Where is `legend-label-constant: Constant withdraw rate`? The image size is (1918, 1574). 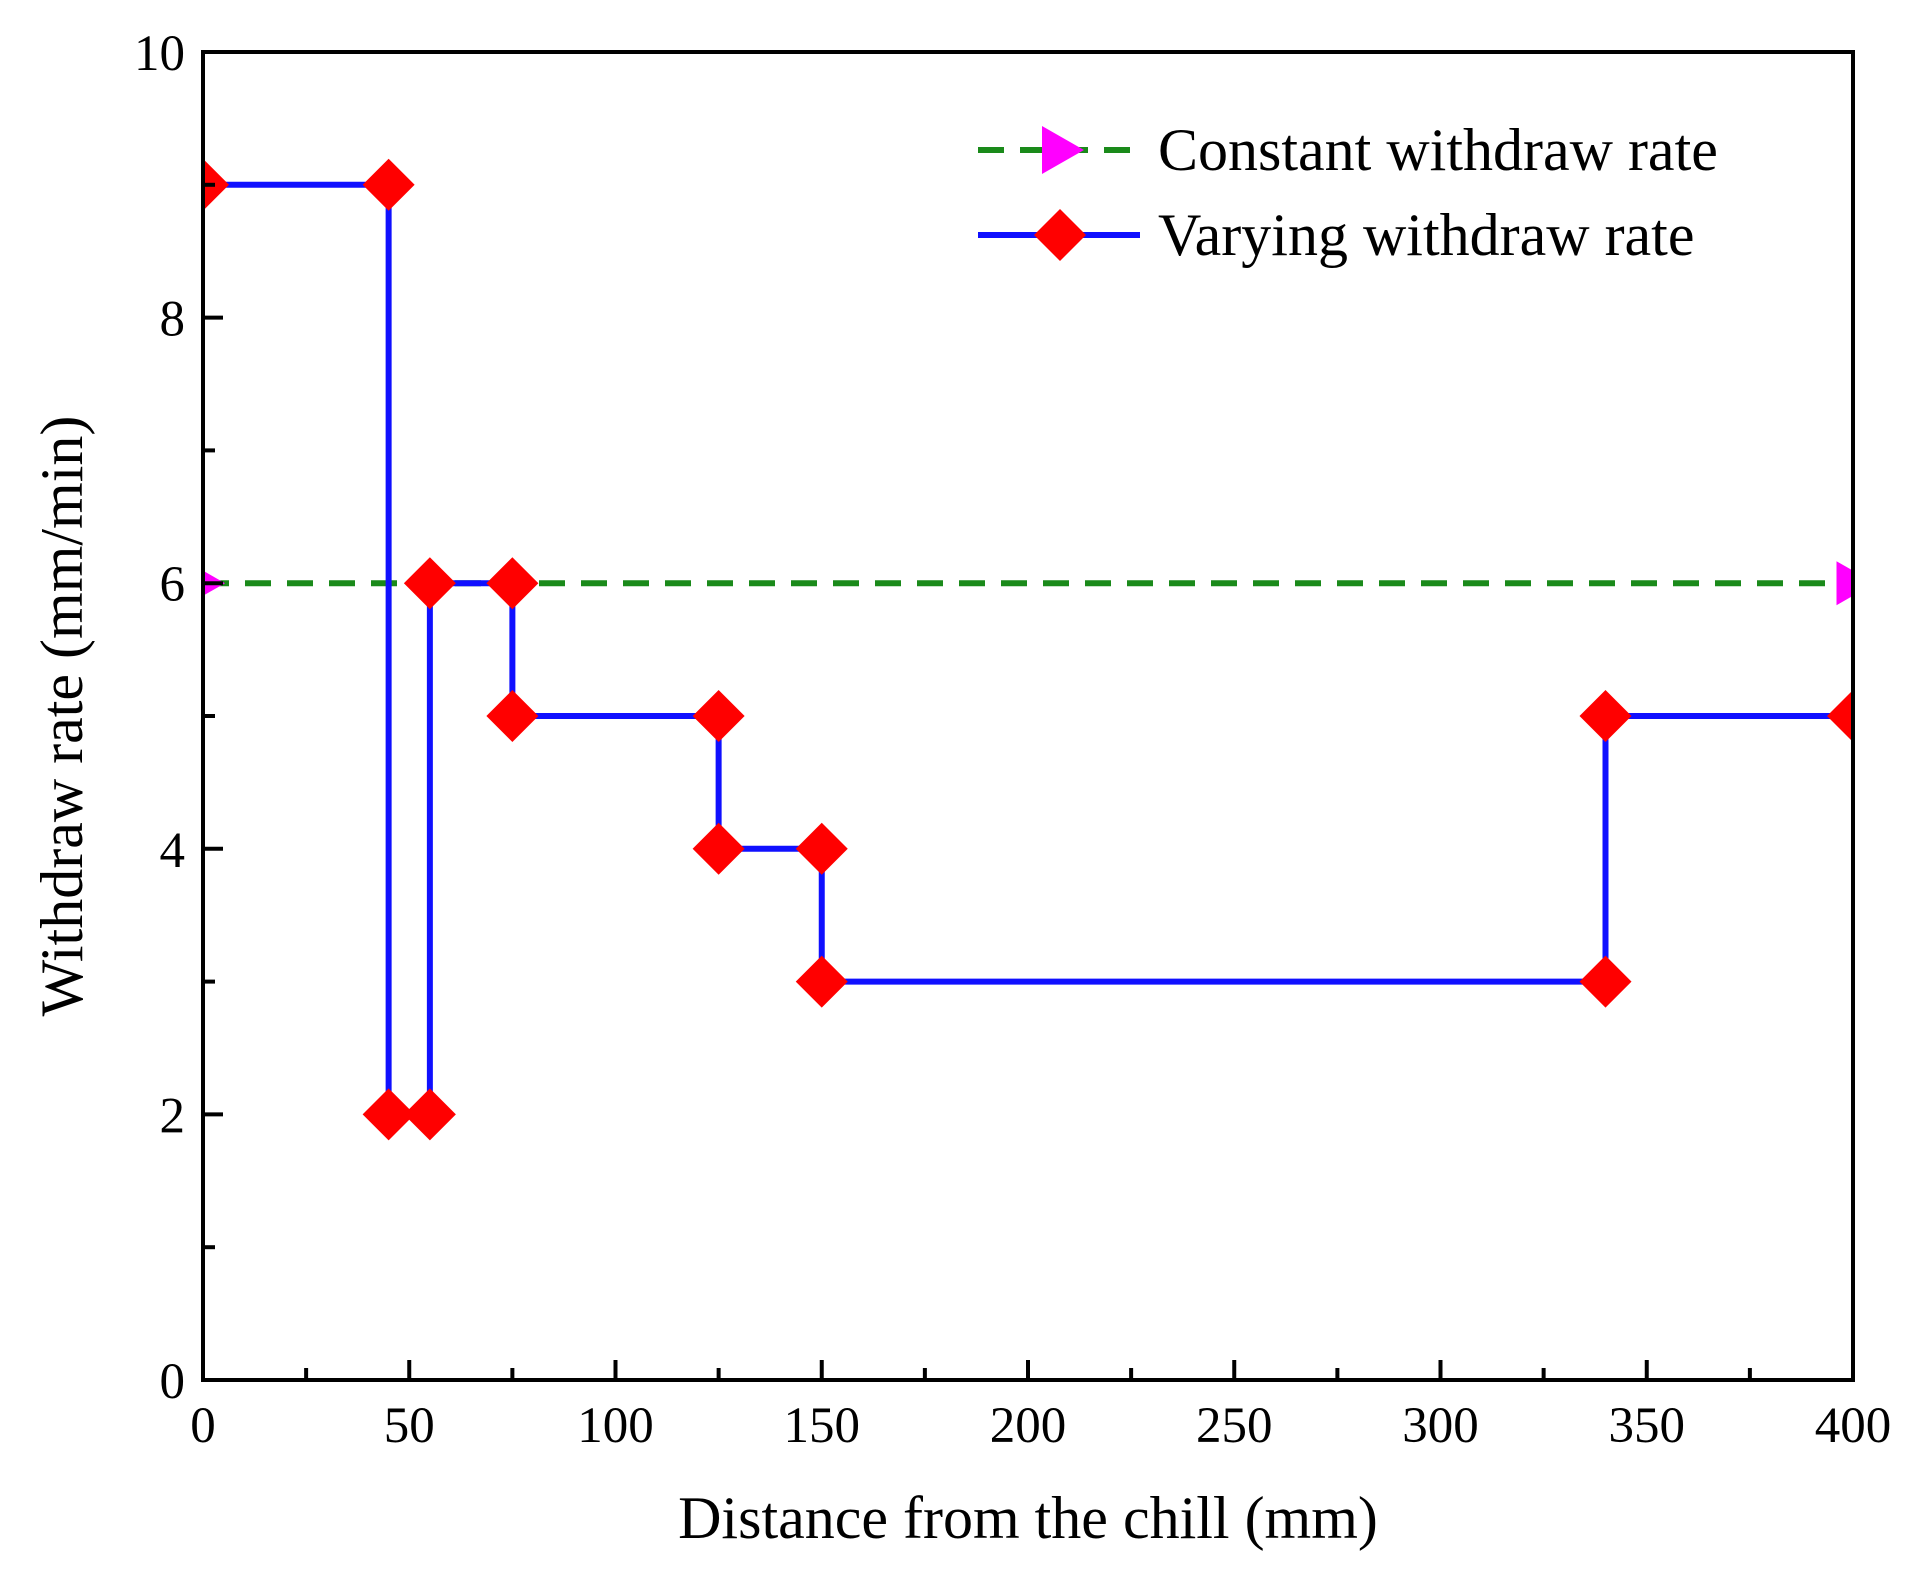
legend-label-constant: Constant withdraw rate is located at coordinates (1438, 150).